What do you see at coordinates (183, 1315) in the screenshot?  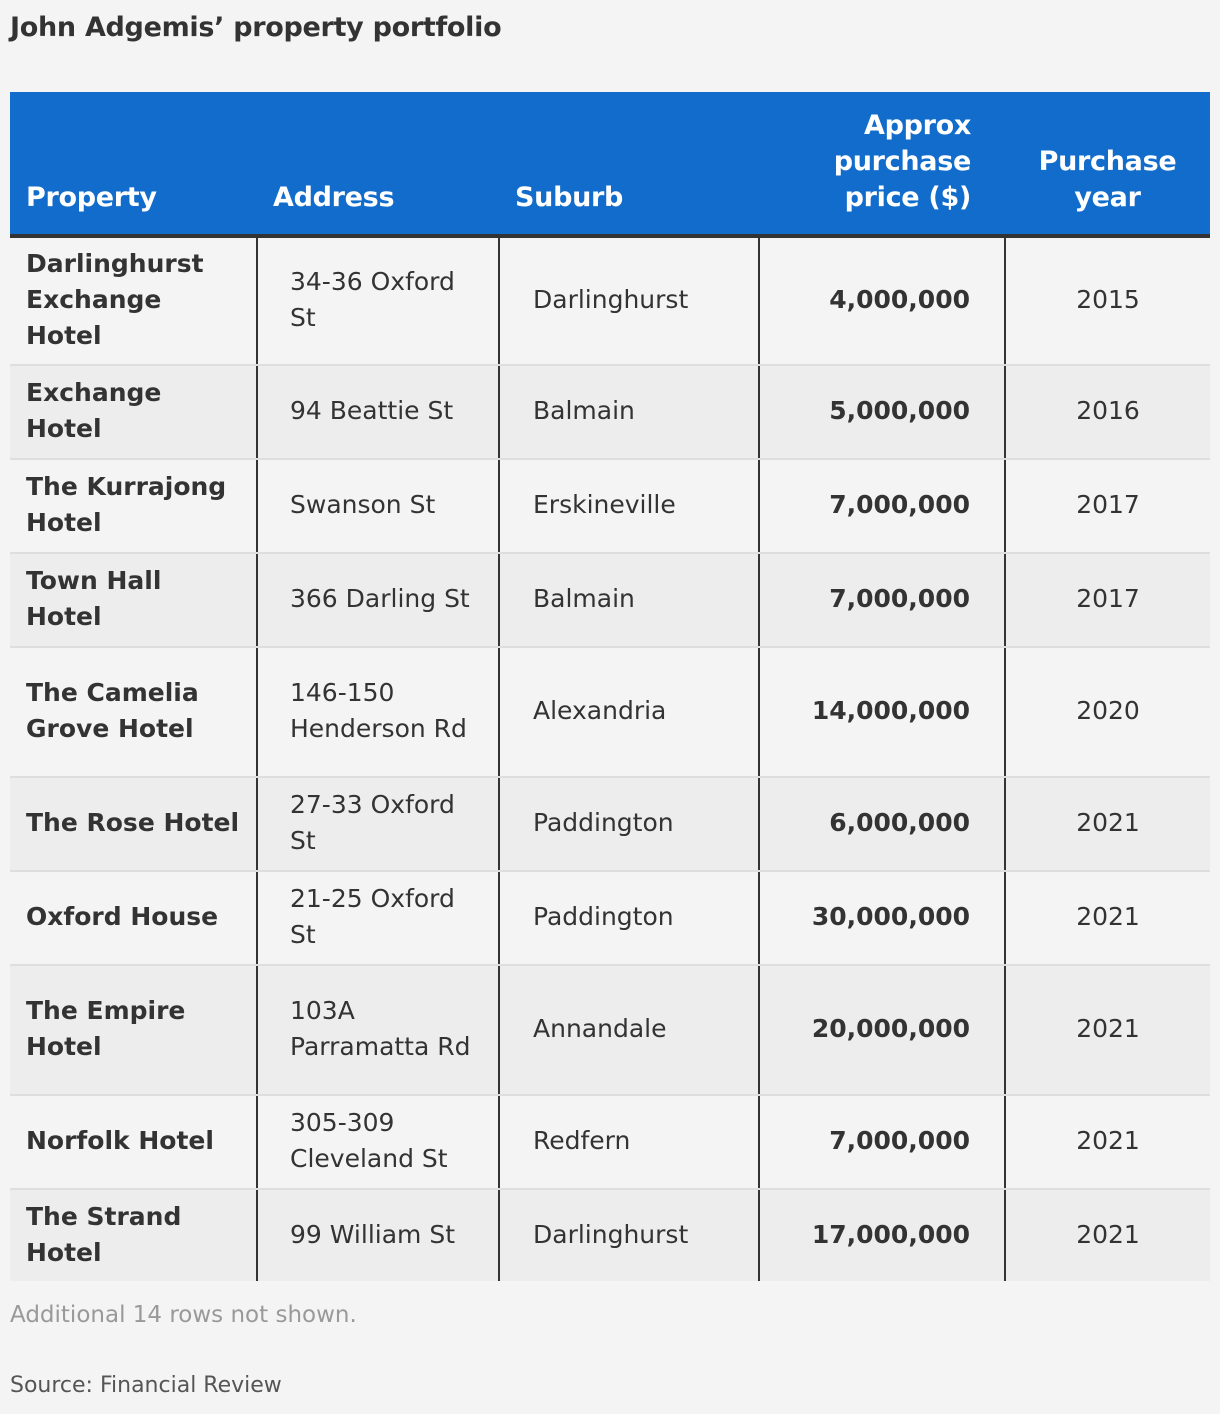 I see `rows-hidden-note: Additional 14 rows not shown.` at bounding box center [183, 1315].